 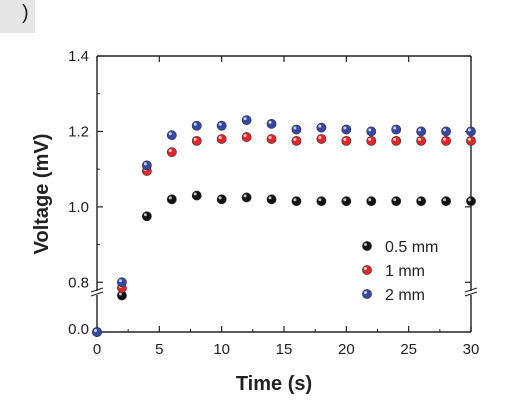 What do you see at coordinates (78, 207) in the screenshot?
I see `y-tick-label: 1.0` at bounding box center [78, 207].